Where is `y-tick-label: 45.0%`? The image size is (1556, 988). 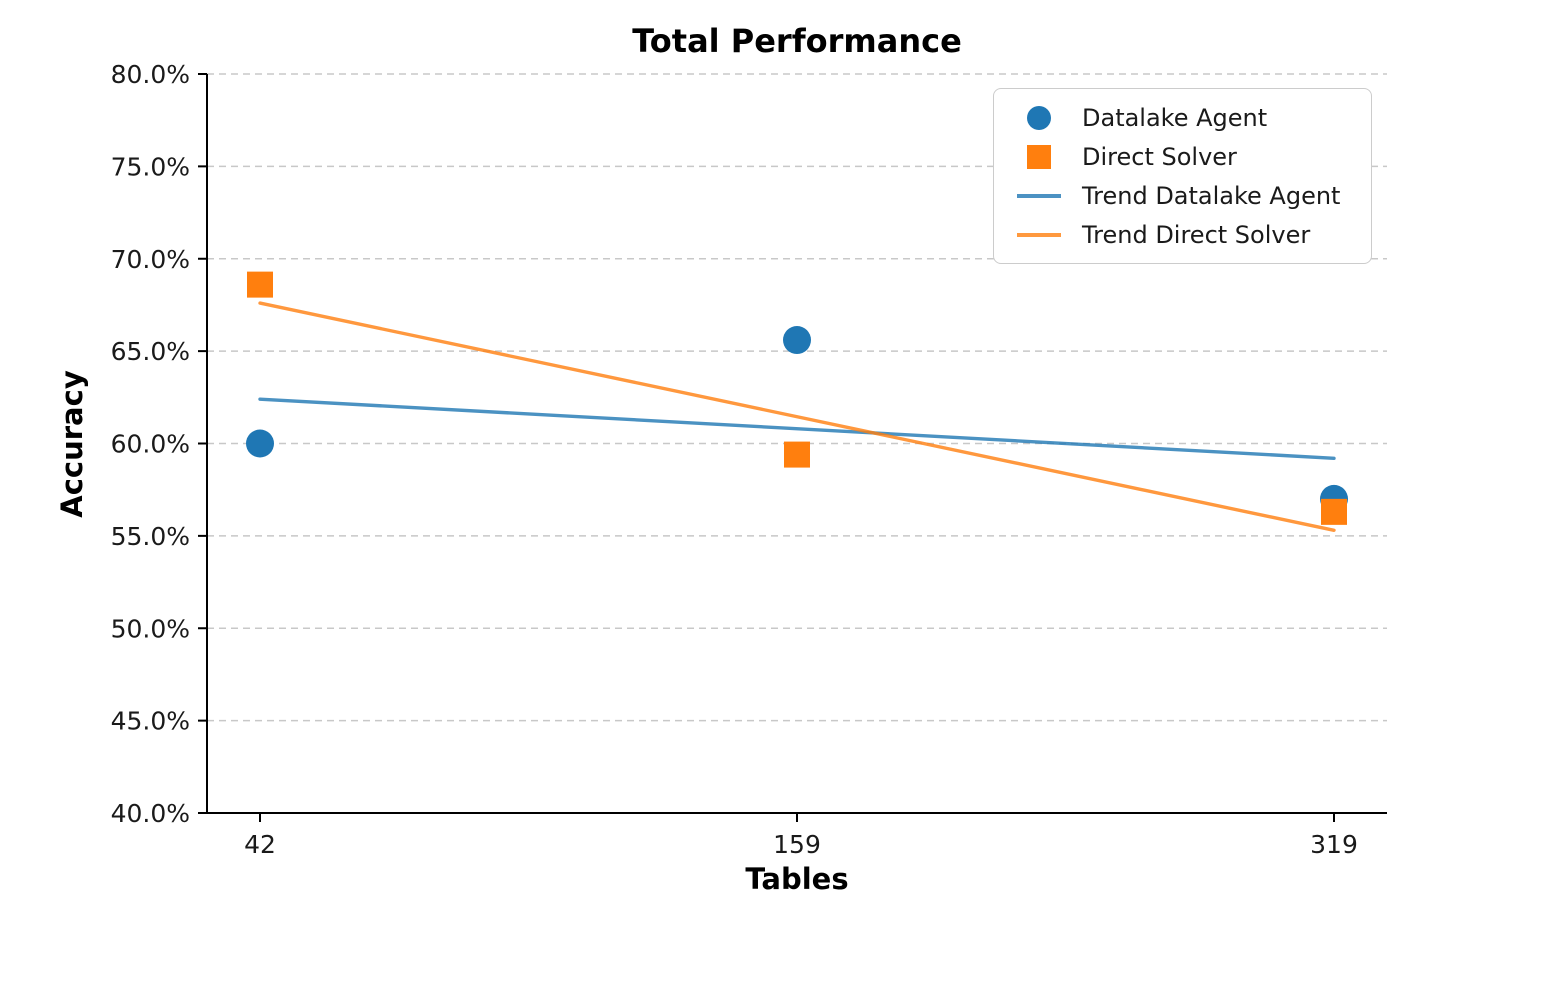 y-tick-label: 45.0% is located at coordinates (150, 721).